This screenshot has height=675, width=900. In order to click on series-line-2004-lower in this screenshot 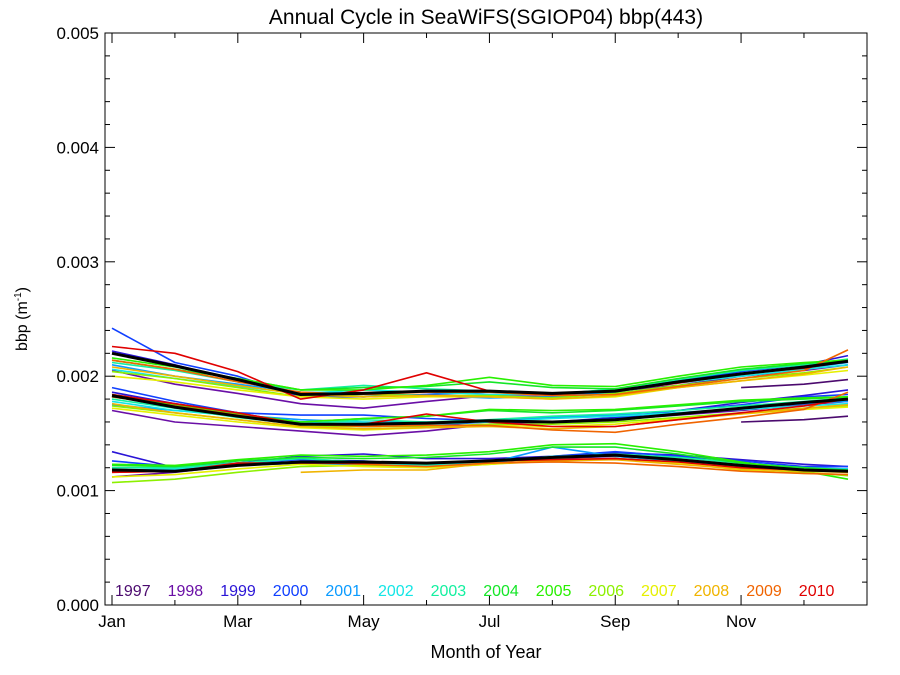, I will do `click(480, 458)`.